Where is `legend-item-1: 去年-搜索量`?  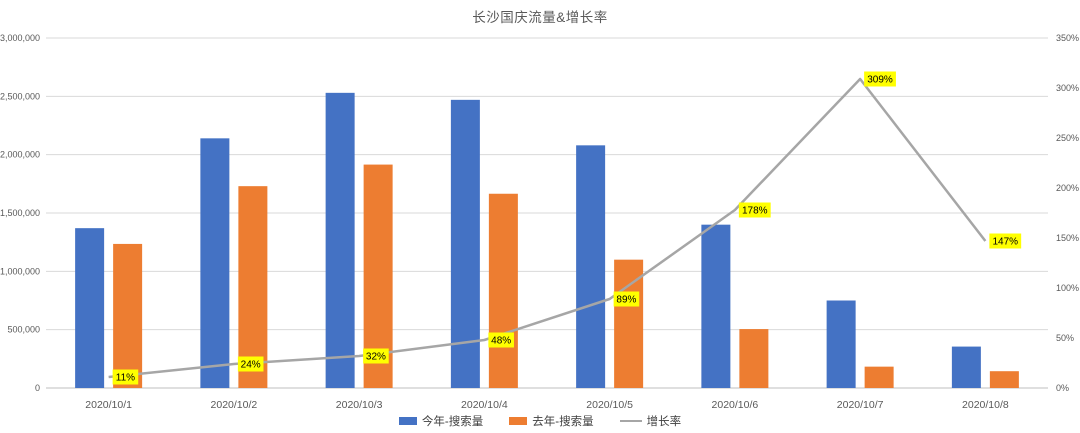 legend-item-1: 去年-搜索量 is located at coordinates (551, 421).